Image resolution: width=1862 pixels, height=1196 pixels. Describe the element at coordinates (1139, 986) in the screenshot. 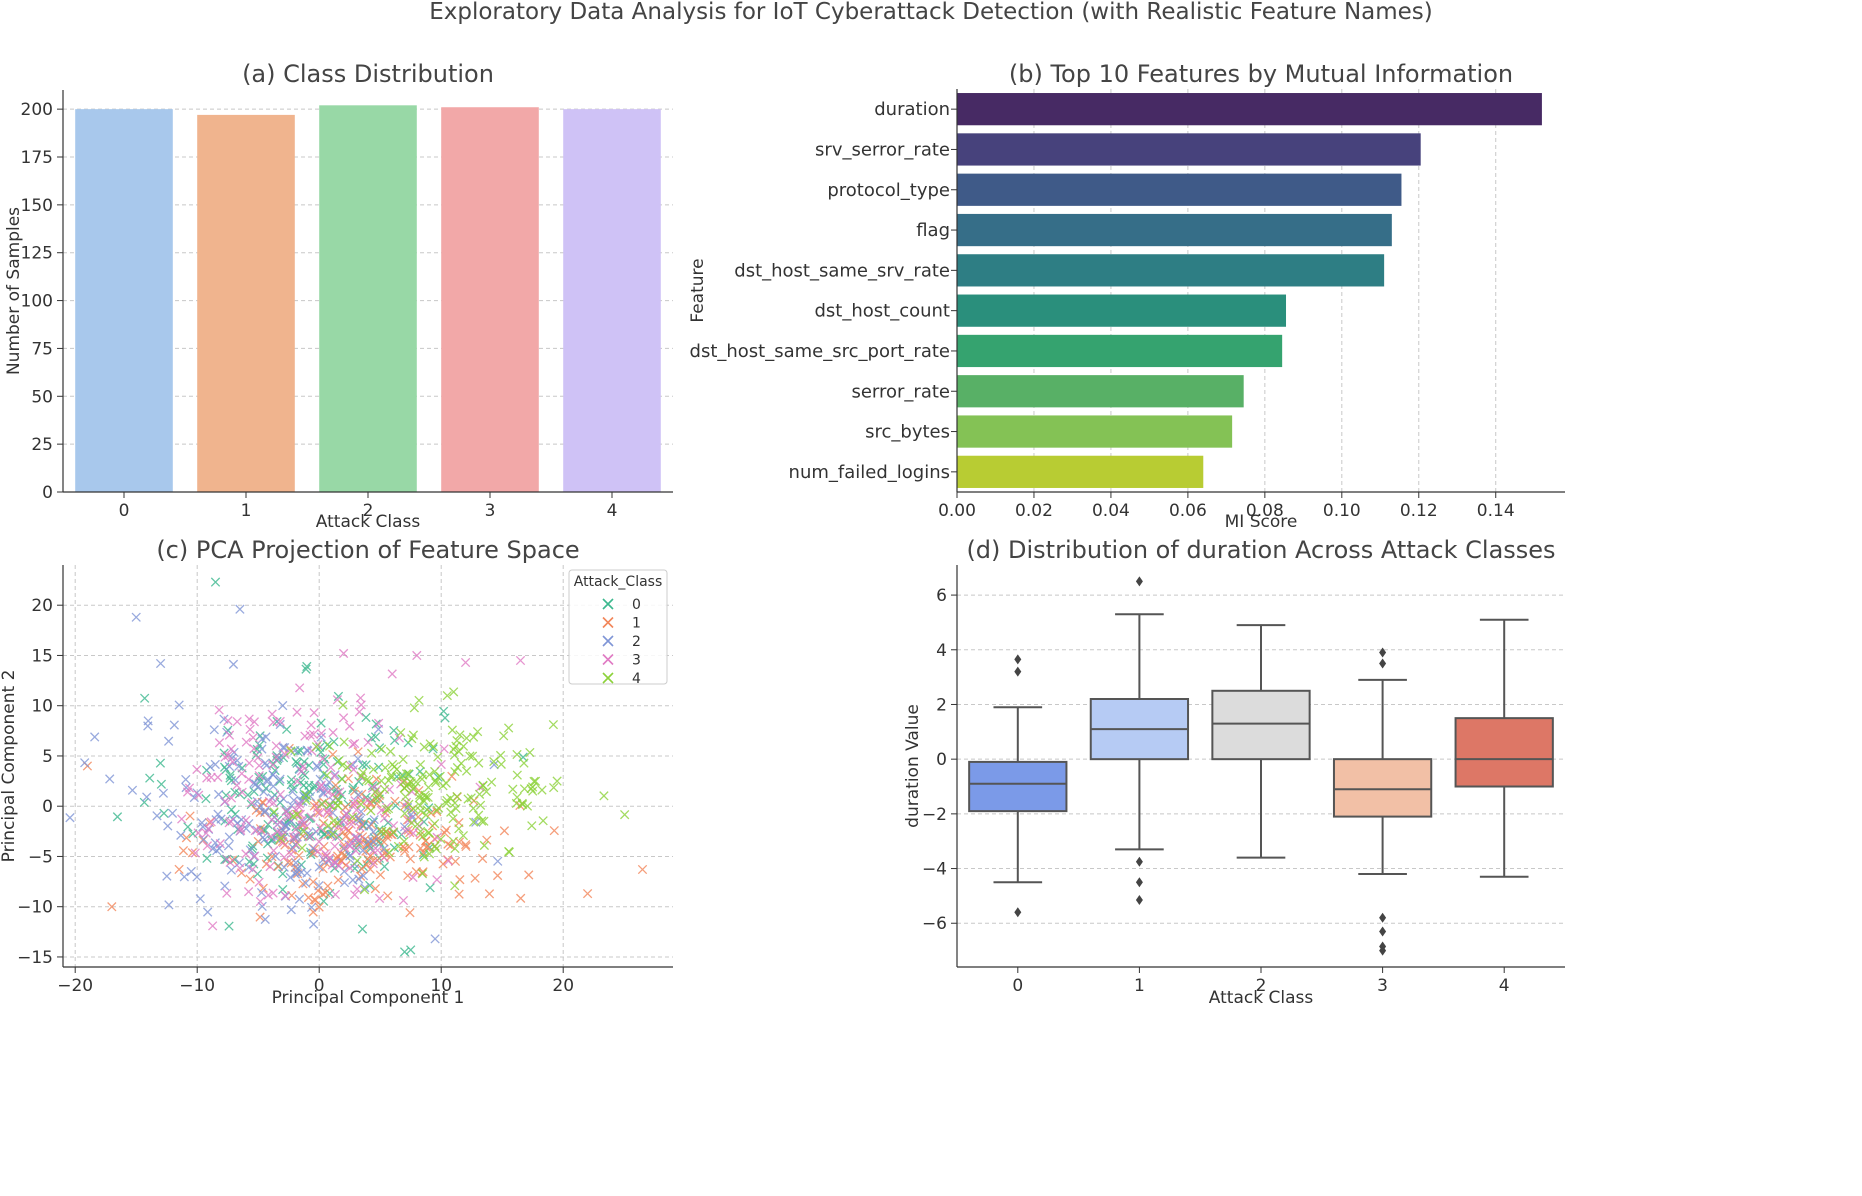

I see `x-tick-label: 1` at that location.